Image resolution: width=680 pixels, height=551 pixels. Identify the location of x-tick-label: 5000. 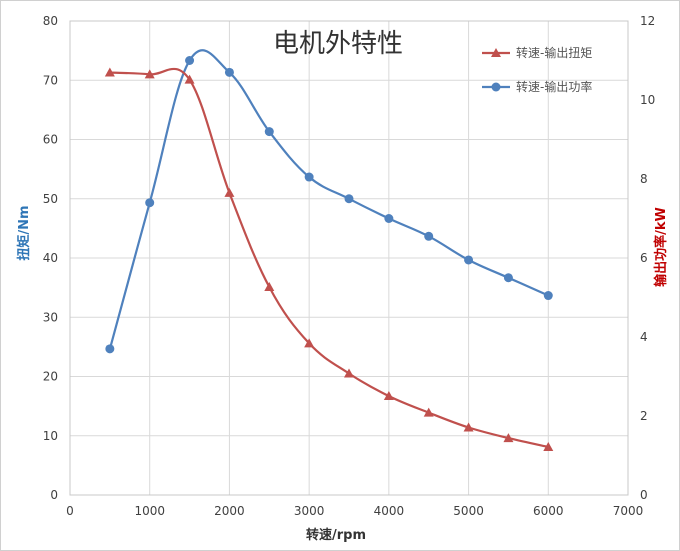
(468, 511).